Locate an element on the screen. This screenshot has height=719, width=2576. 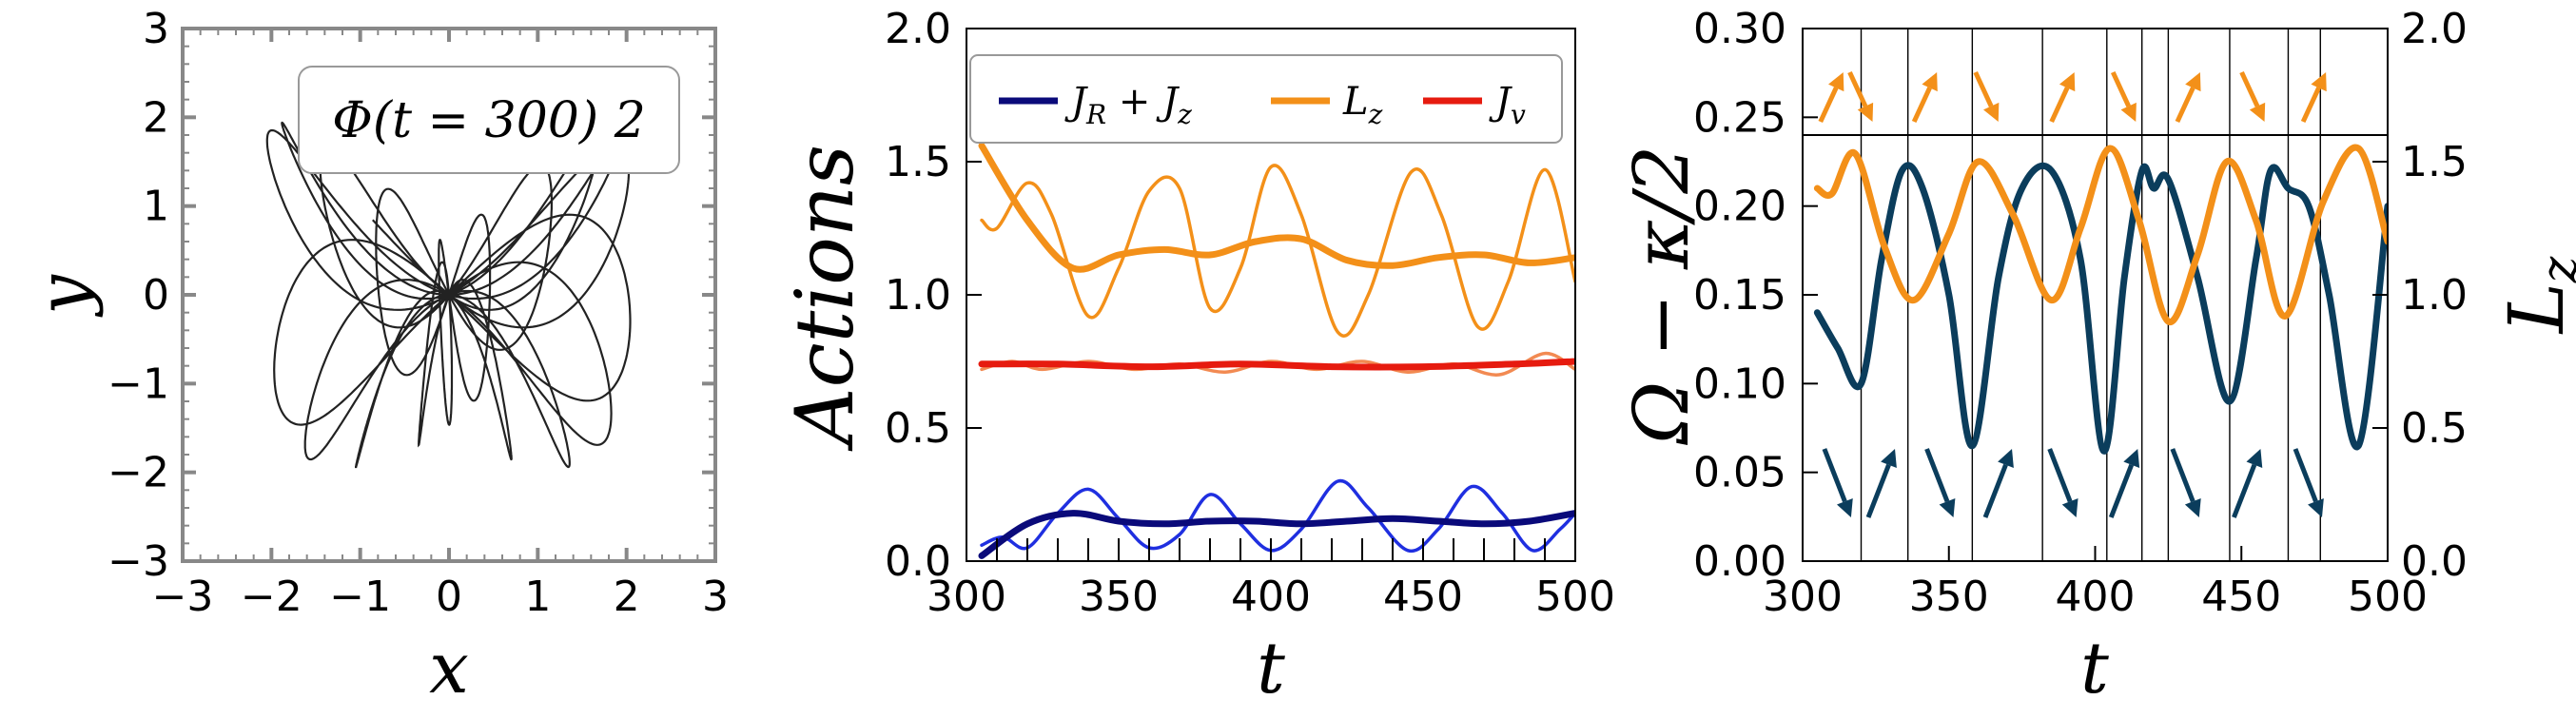
frequency-x-tick-label: 500 is located at coordinates (2388, 597).